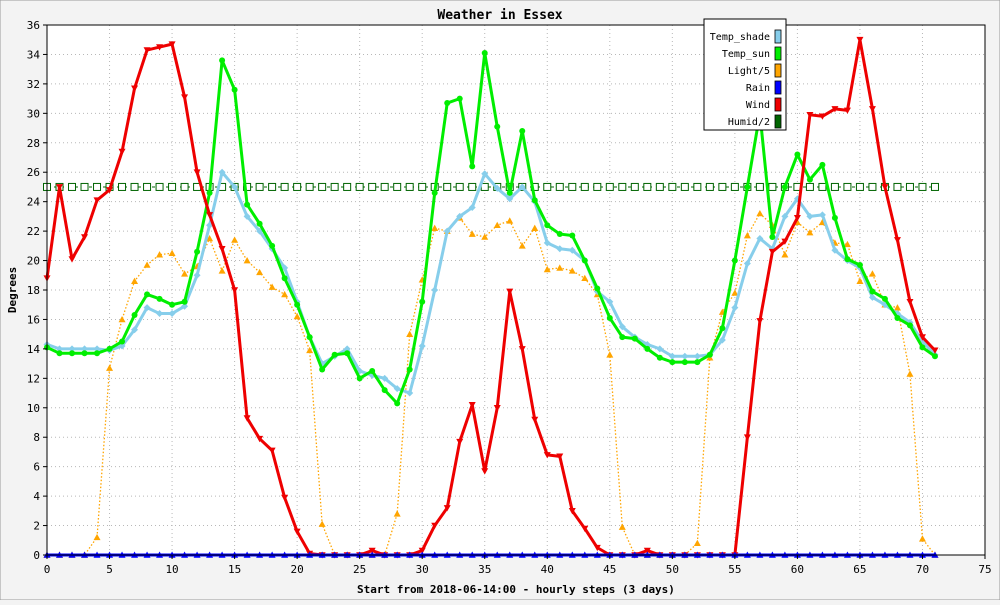 The height and width of the screenshot is (605, 1000). What do you see at coordinates (749, 71) in the screenshot?
I see `legend-label-light-5: Light/5` at bounding box center [749, 71].